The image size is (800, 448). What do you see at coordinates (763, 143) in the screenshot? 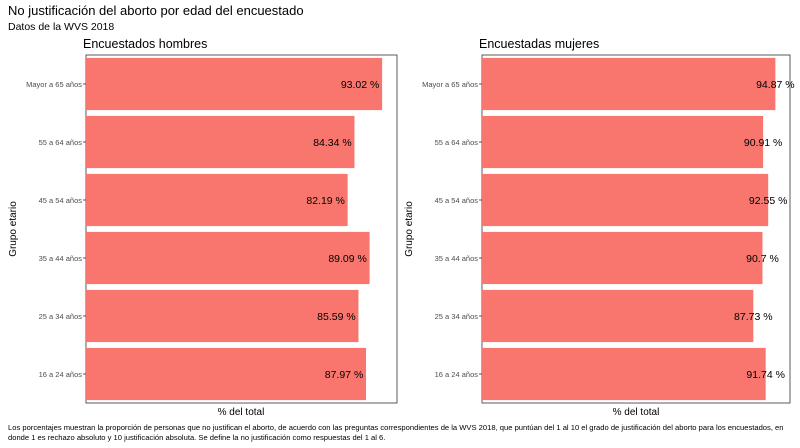
I see `bar-value-label: 90.91 %` at bounding box center [763, 143].